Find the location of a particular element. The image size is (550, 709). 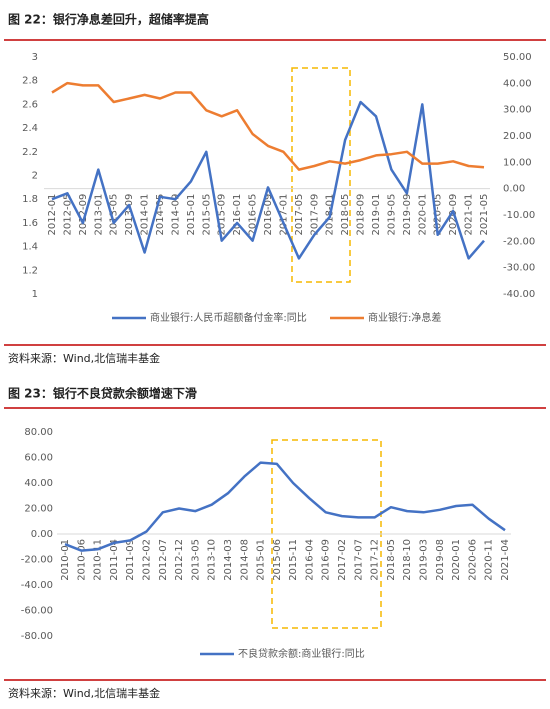

y2-tick-label: -10.00 is located at coordinates (519, 215).